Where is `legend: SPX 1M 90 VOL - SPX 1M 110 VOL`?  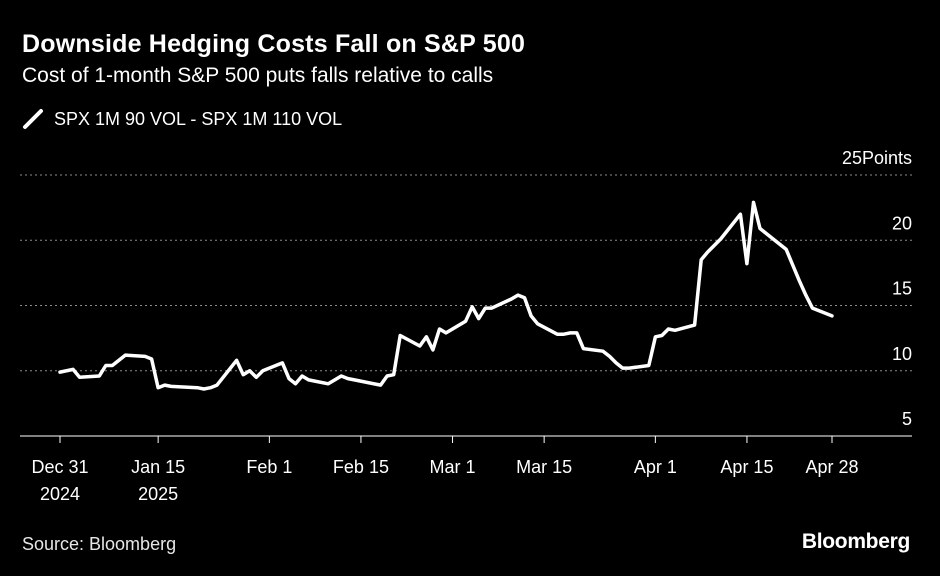
legend: SPX 1M 90 VOL - SPX 1M 110 VOL is located at coordinates (182, 119).